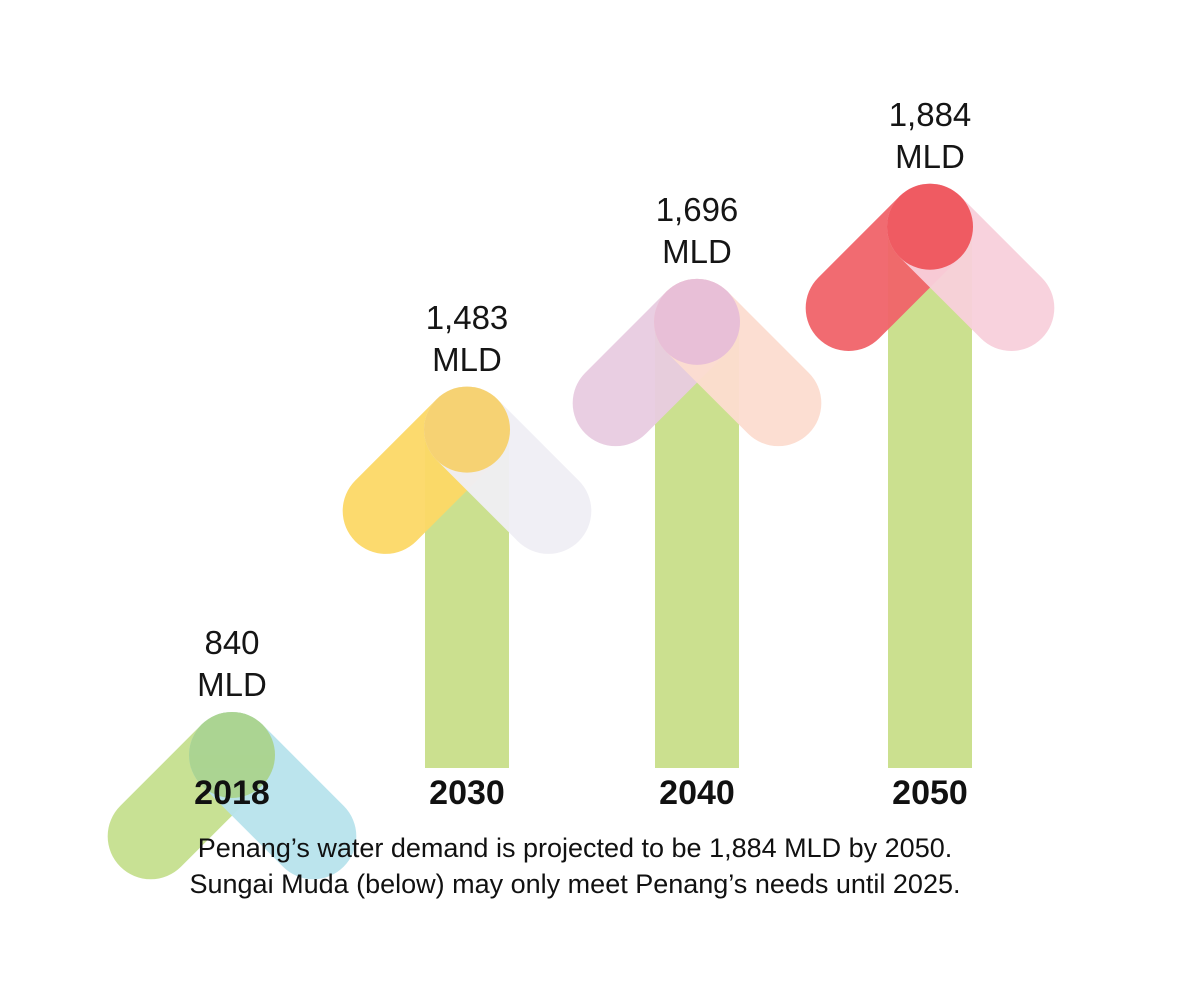 The height and width of the screenshot is (1005, 1200). I want to click on arrow-apex-overlap-2030, so click(467, 429).